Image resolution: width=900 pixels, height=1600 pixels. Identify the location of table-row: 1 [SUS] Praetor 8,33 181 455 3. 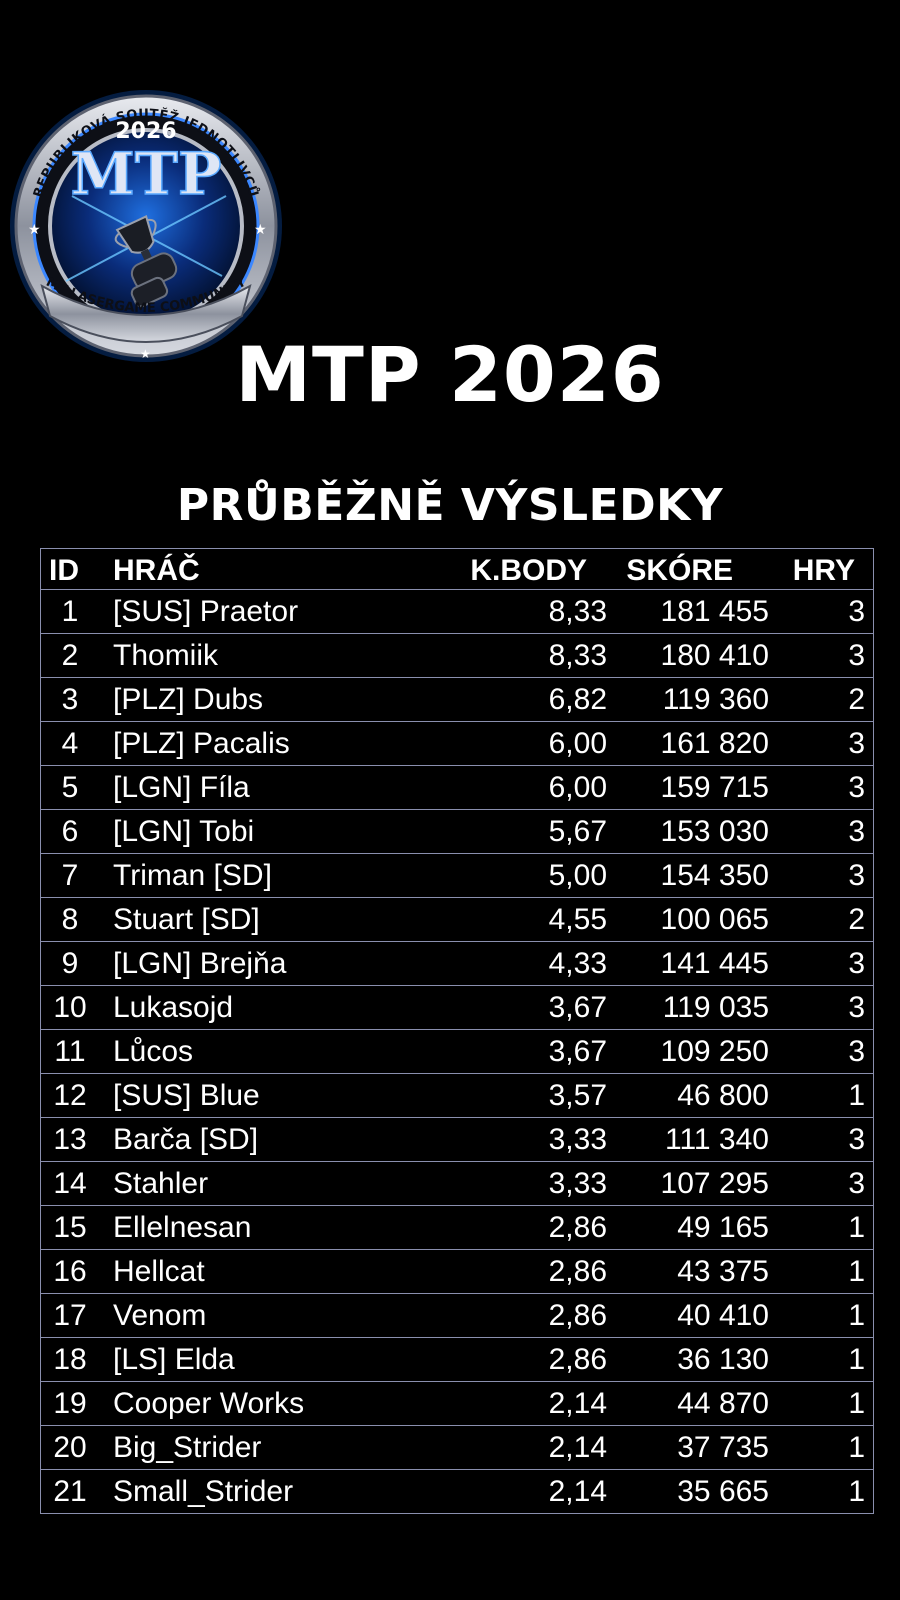
(457, 612).